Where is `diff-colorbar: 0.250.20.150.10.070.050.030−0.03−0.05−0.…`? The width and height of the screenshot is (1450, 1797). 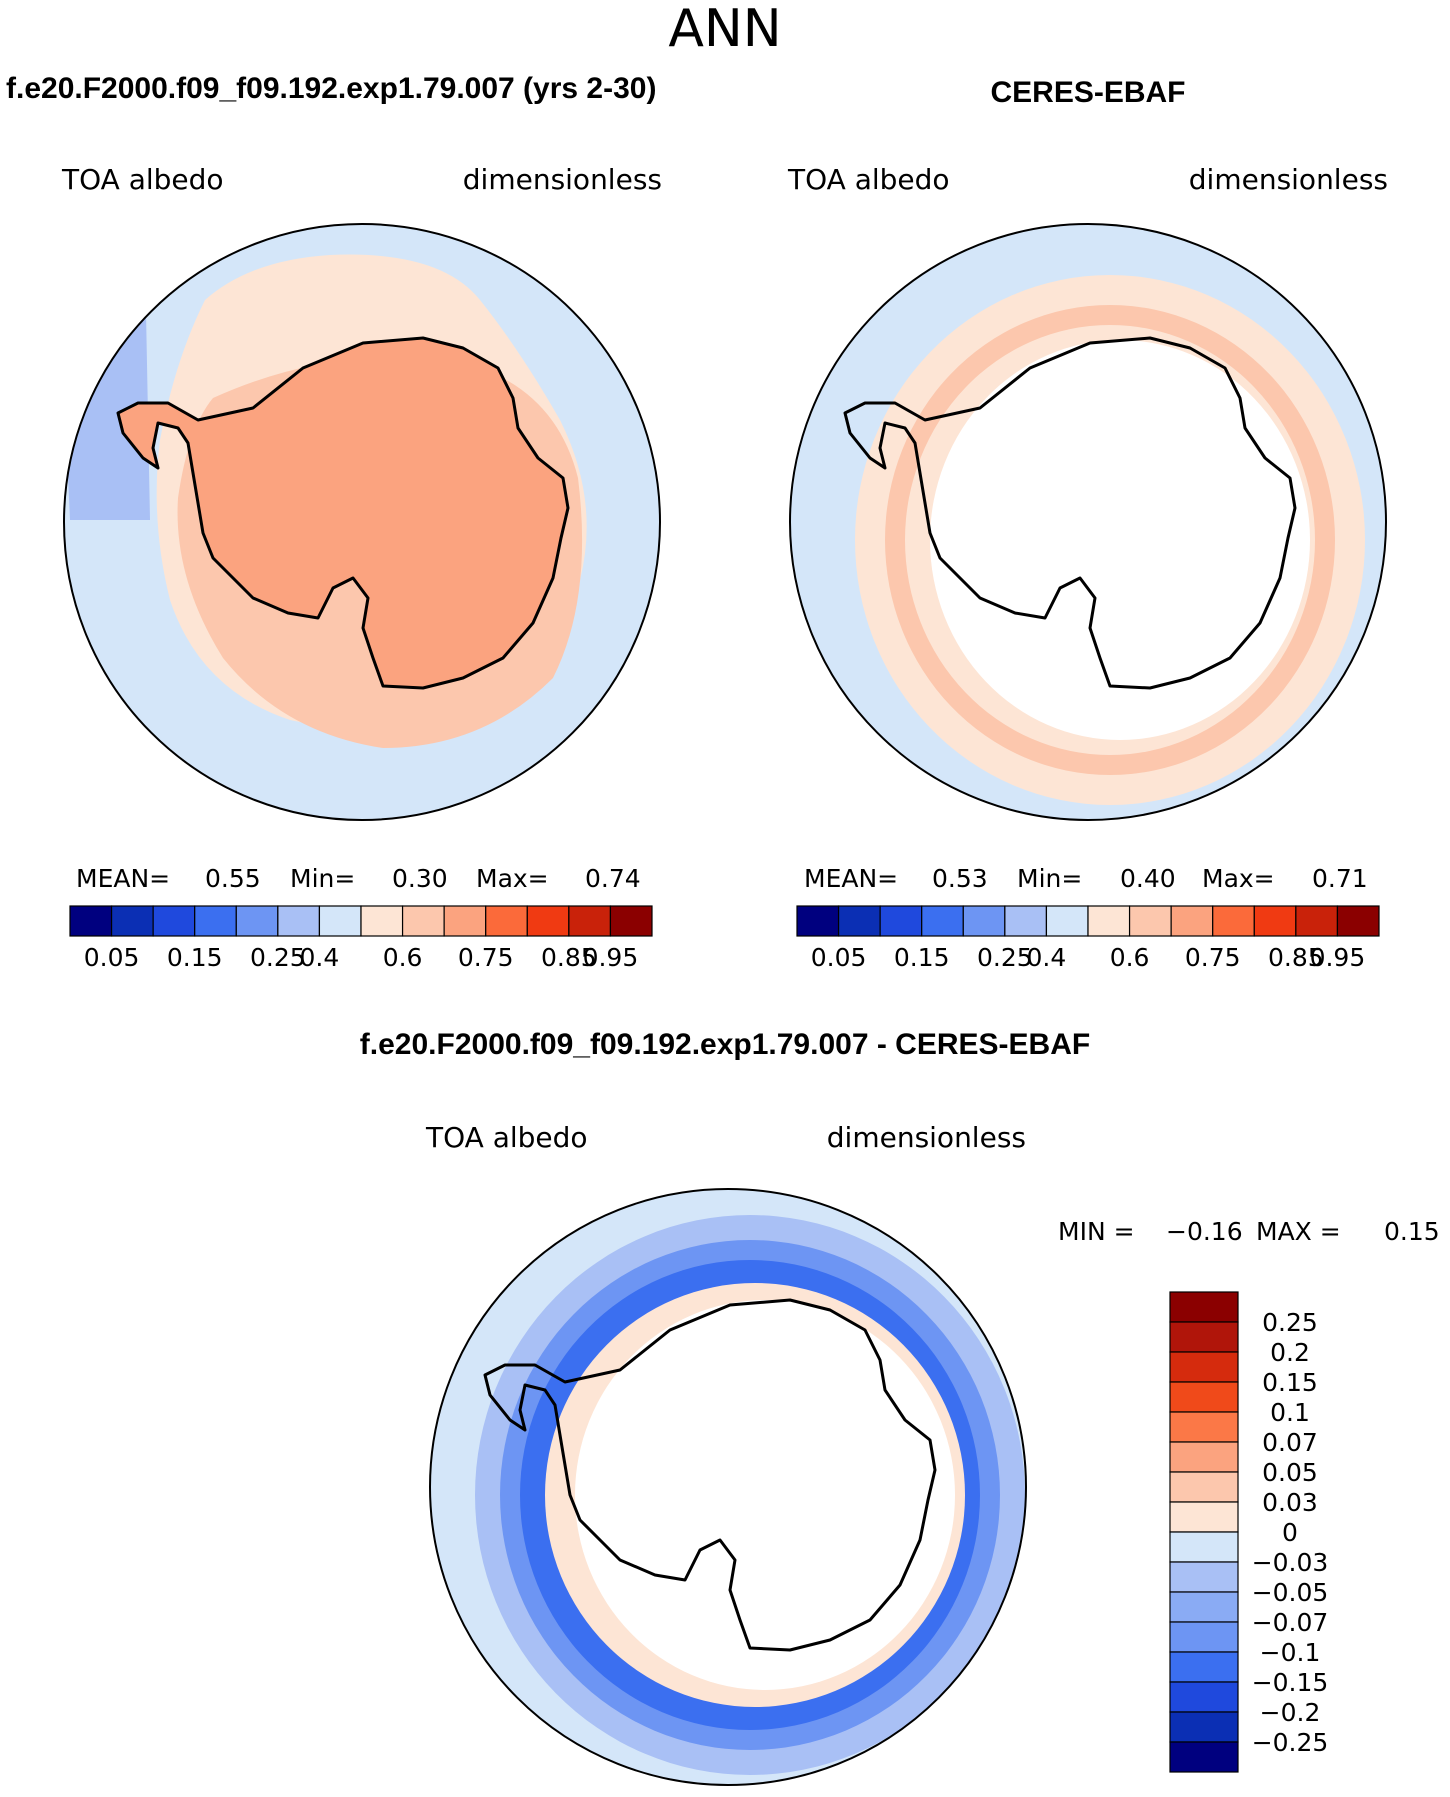
diff-colorbar: 0.250.20.150.10.070.050.030−0.03−0.05−0.… is located at coordinates (1249, 1532).